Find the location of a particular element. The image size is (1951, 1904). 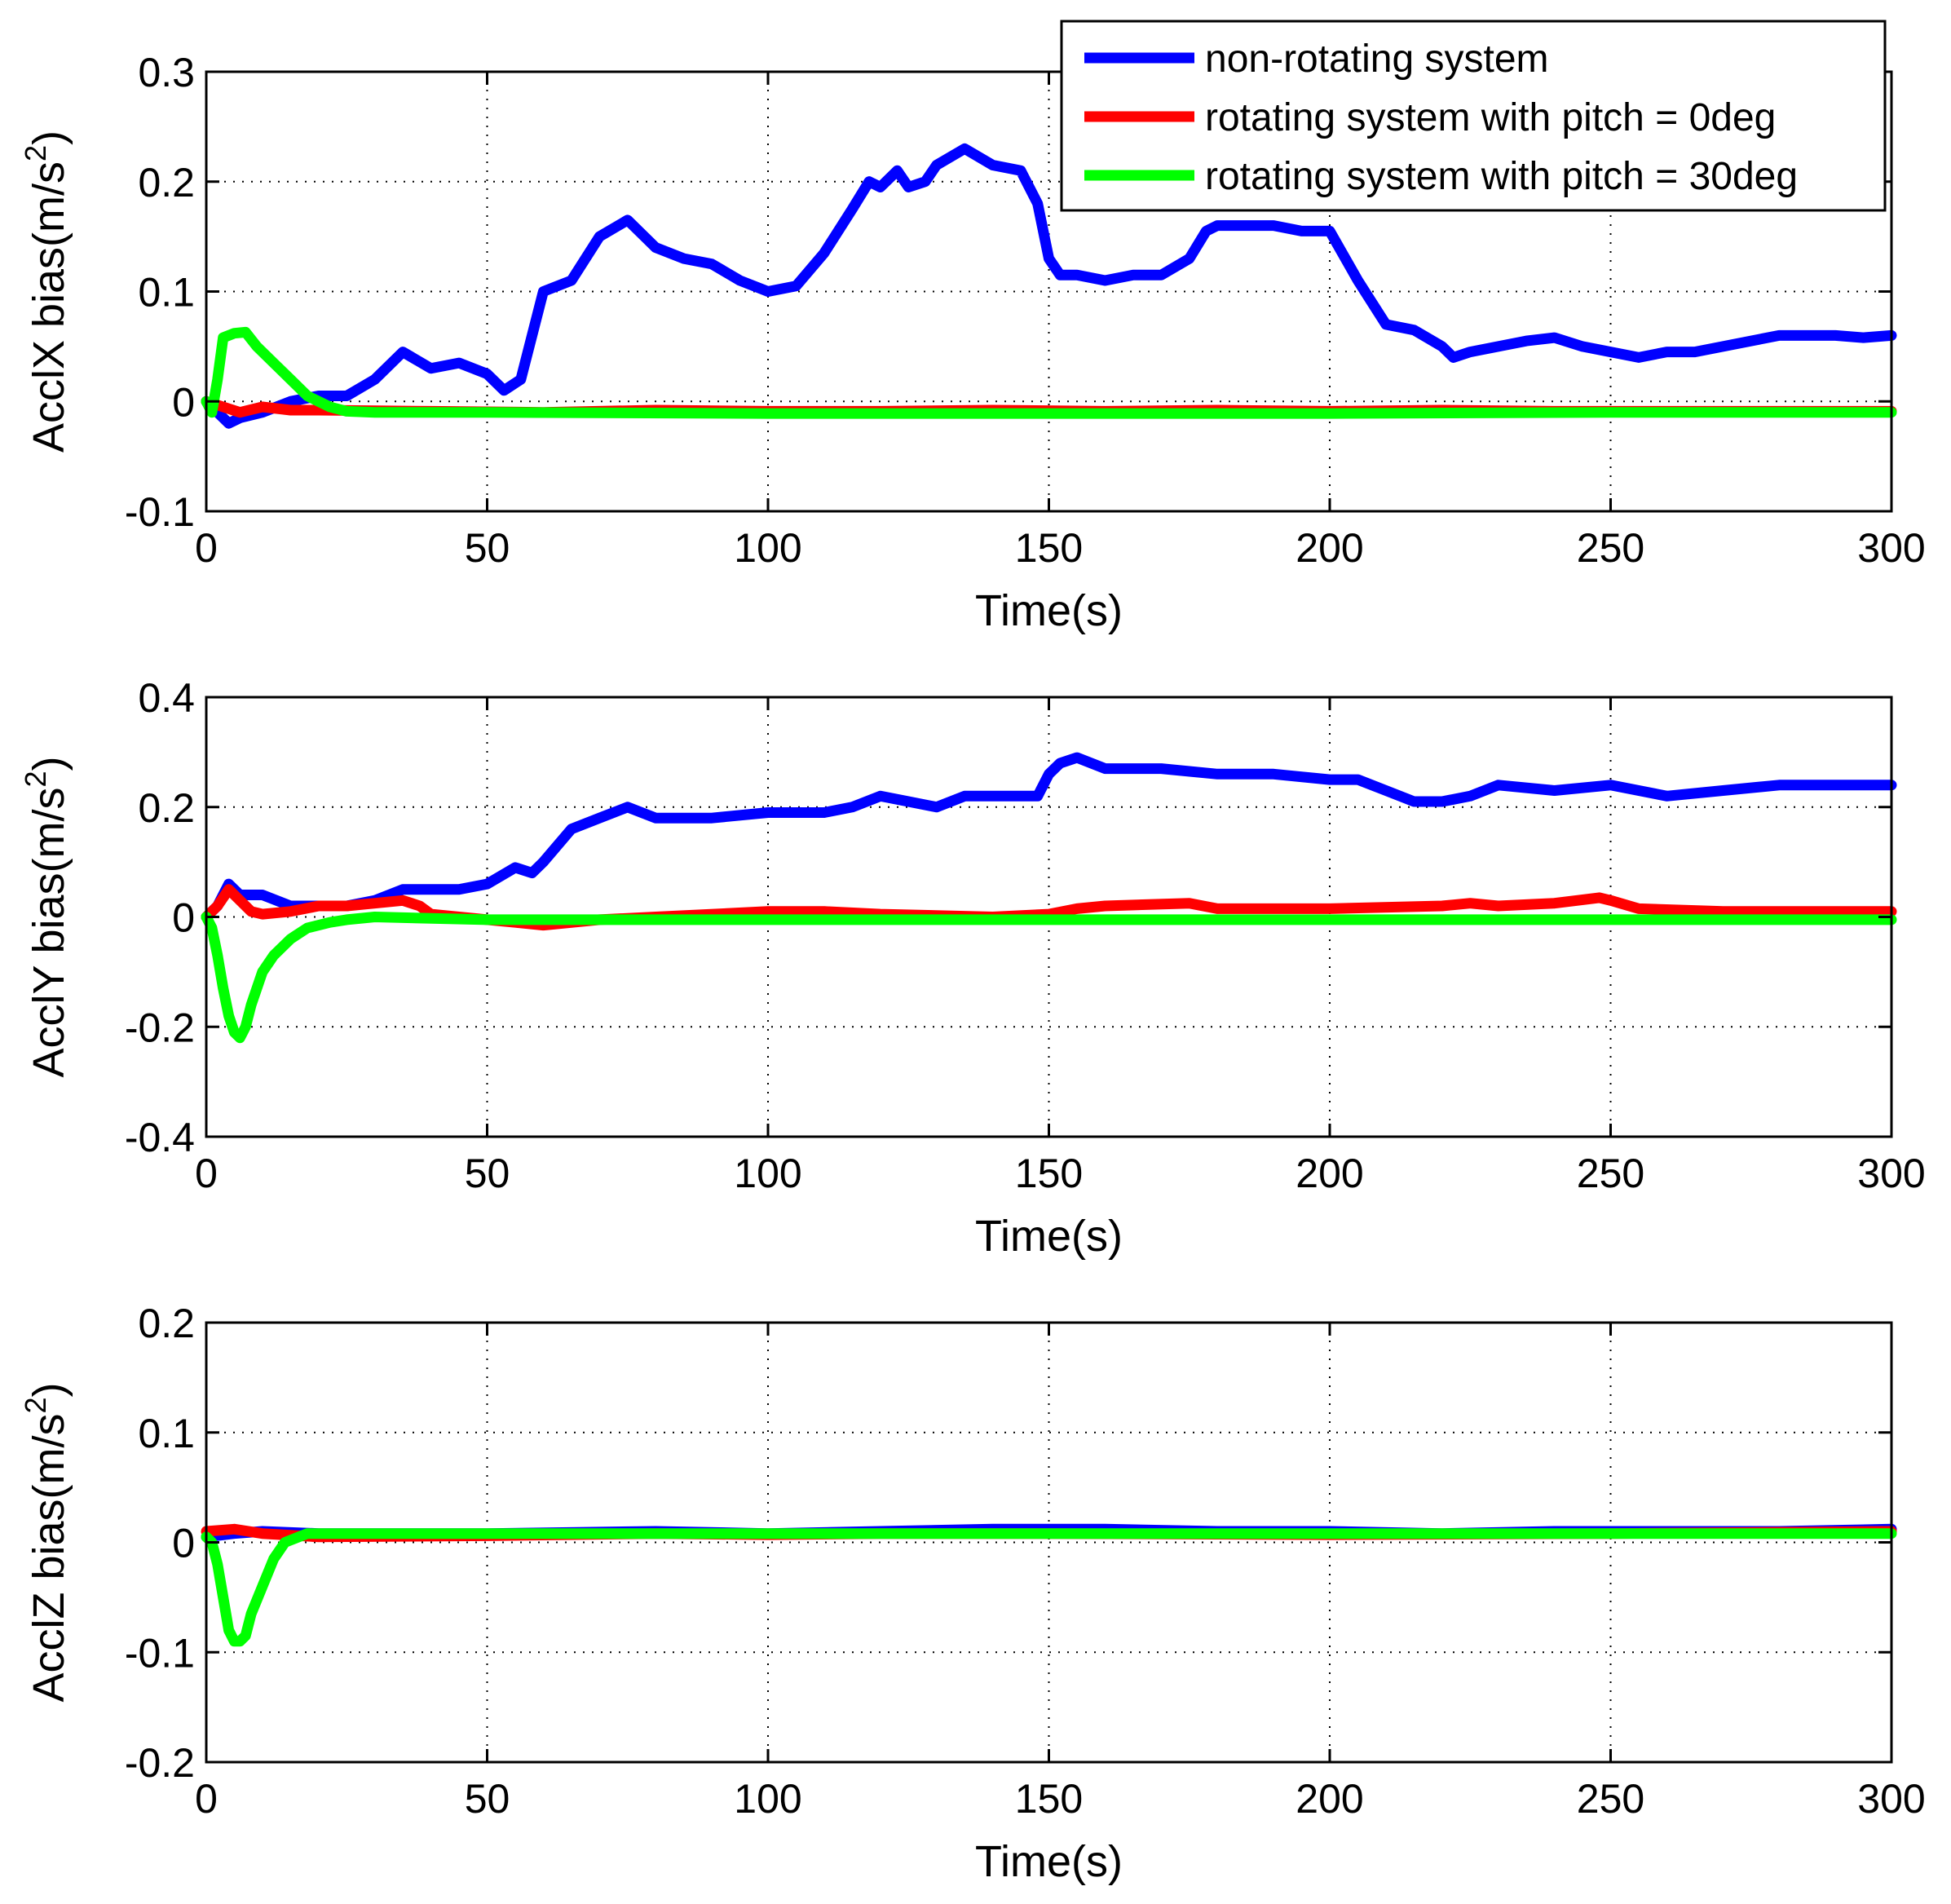

legend-label-non-rotating: non-rotating system is located at coordinates (1377, 60).